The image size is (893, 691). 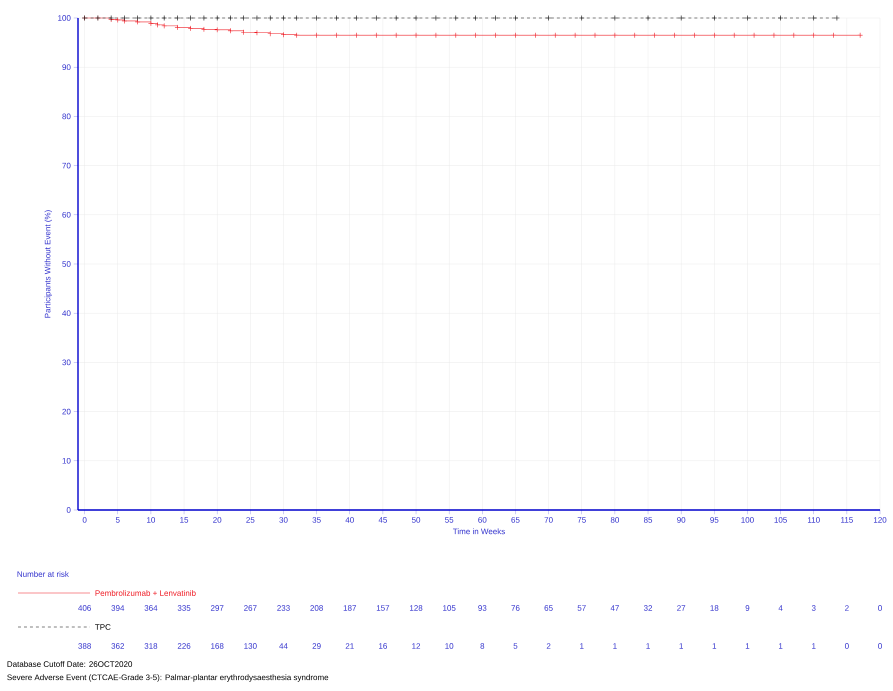 I want to click on text: 10, so click(x=449, y=646).